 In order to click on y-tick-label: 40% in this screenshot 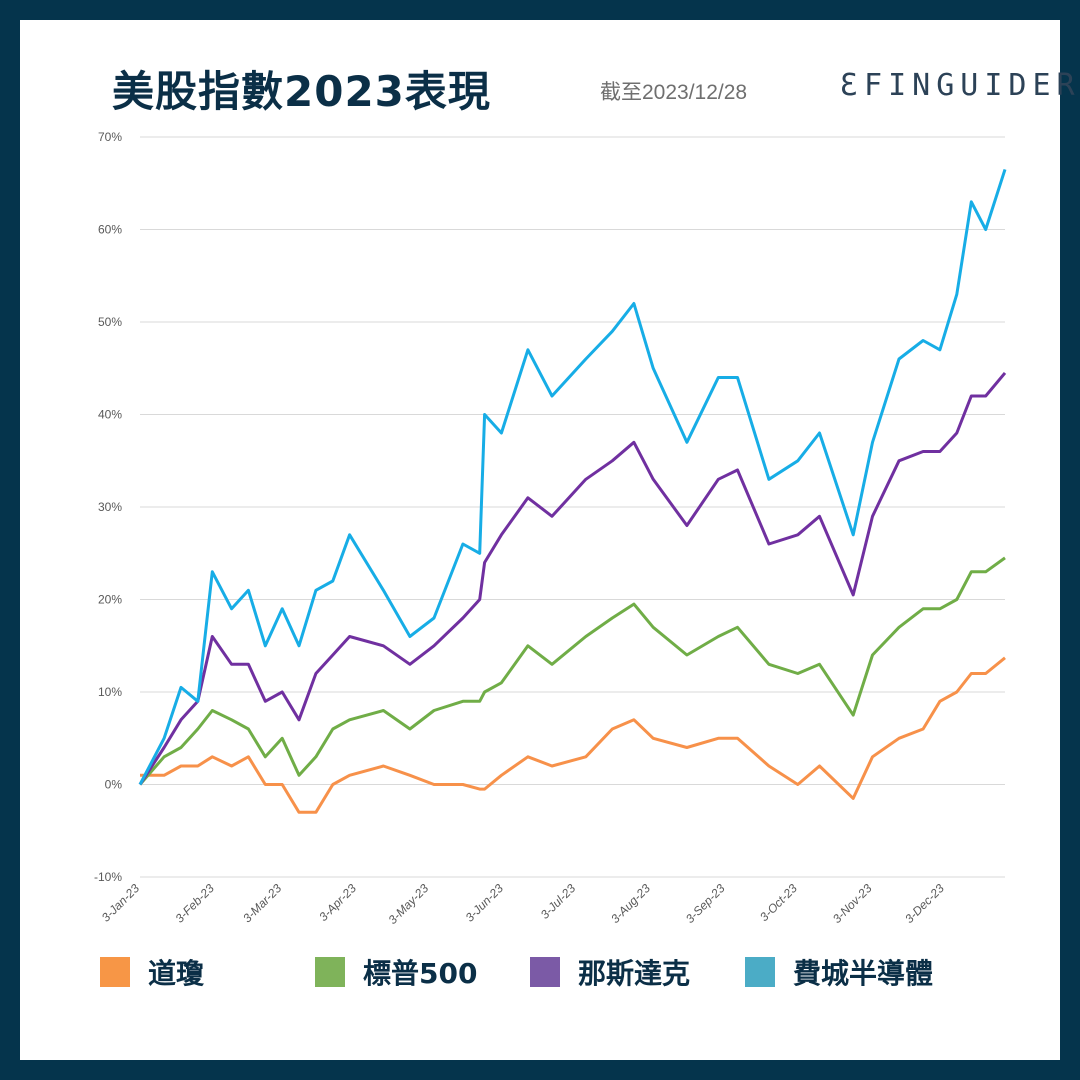, I will do `click(110, 415)`.